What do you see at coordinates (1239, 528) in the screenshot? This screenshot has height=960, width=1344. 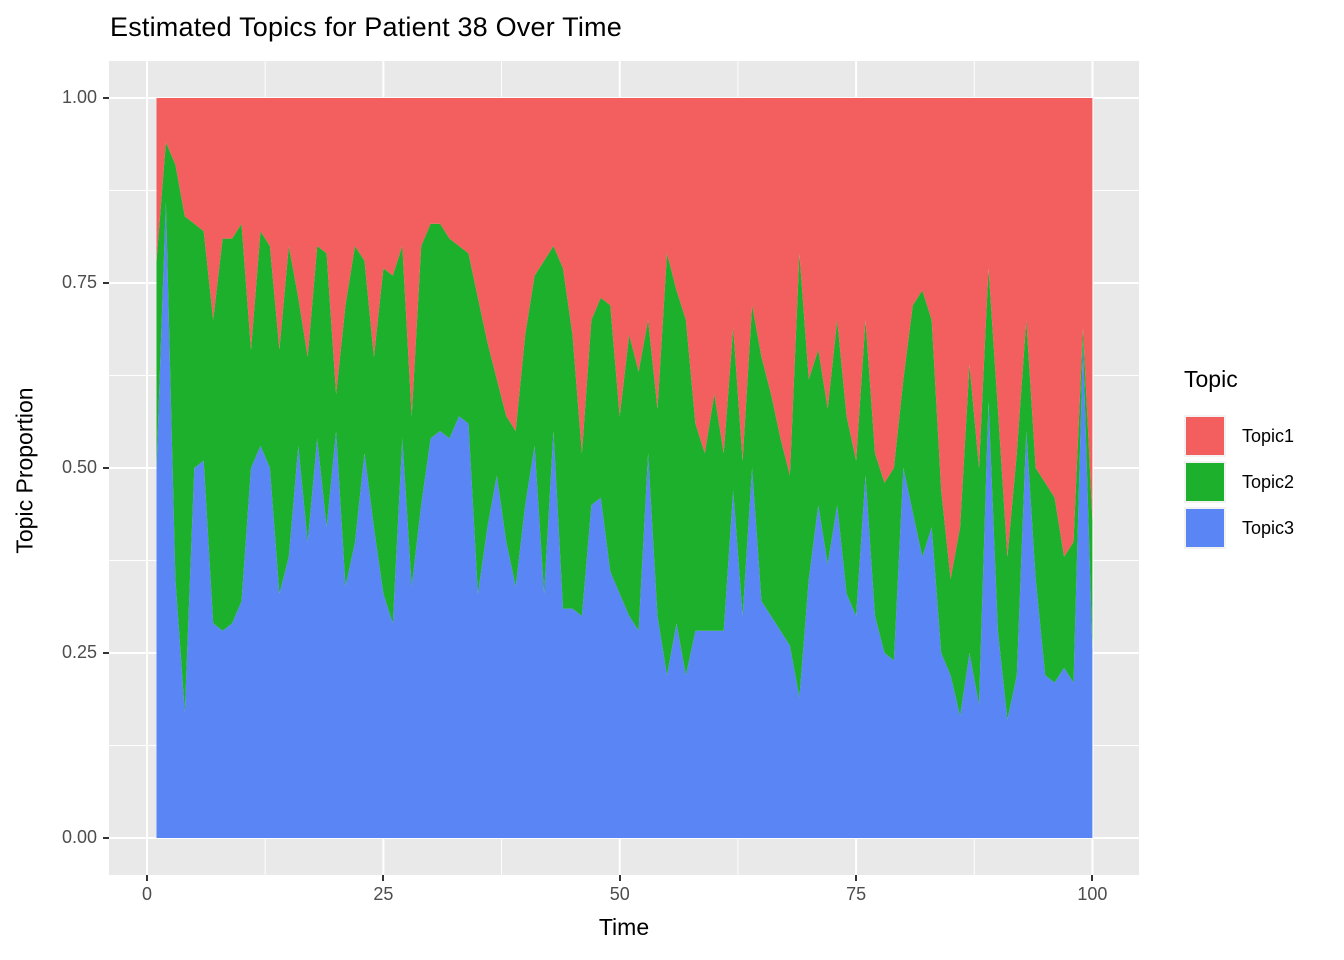 I see `legend-entry-topic3: Topic3` at bounding box center [1239, 528].